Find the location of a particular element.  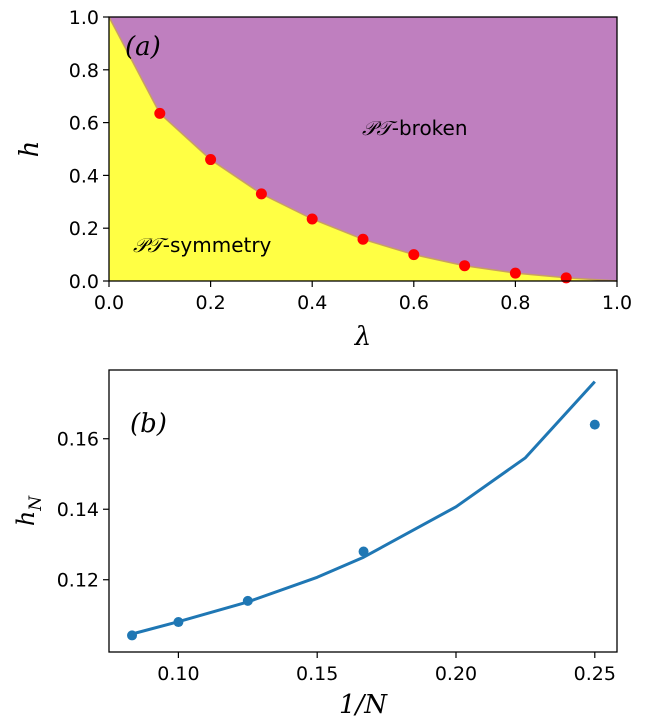

panel-b-label: (b) is located at coordinates (148, 424).